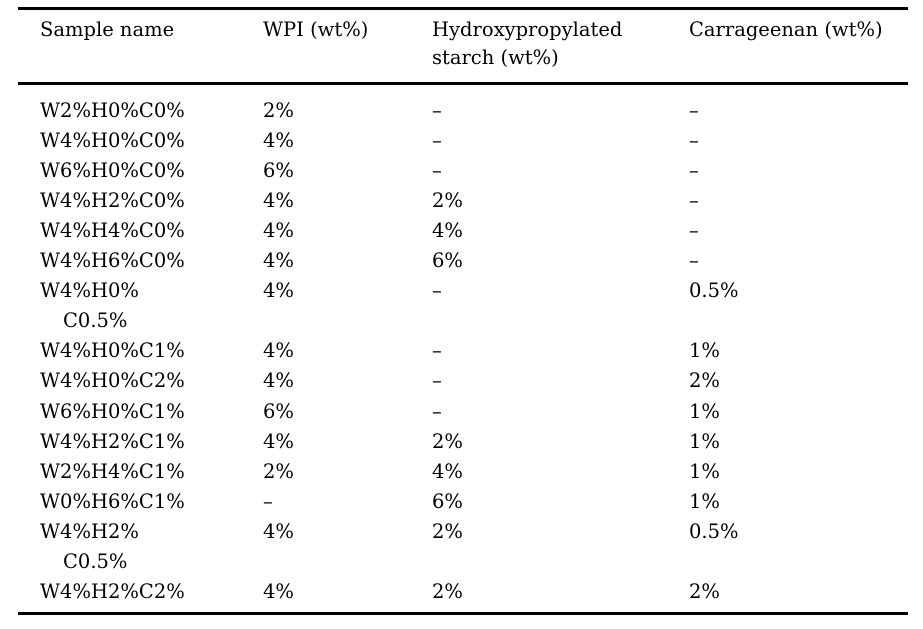  Describe the element at coordinates (527, 43) in the screenshot. I see `col-header-starch: Hydroxypropylated starch (wt%)` at that location.